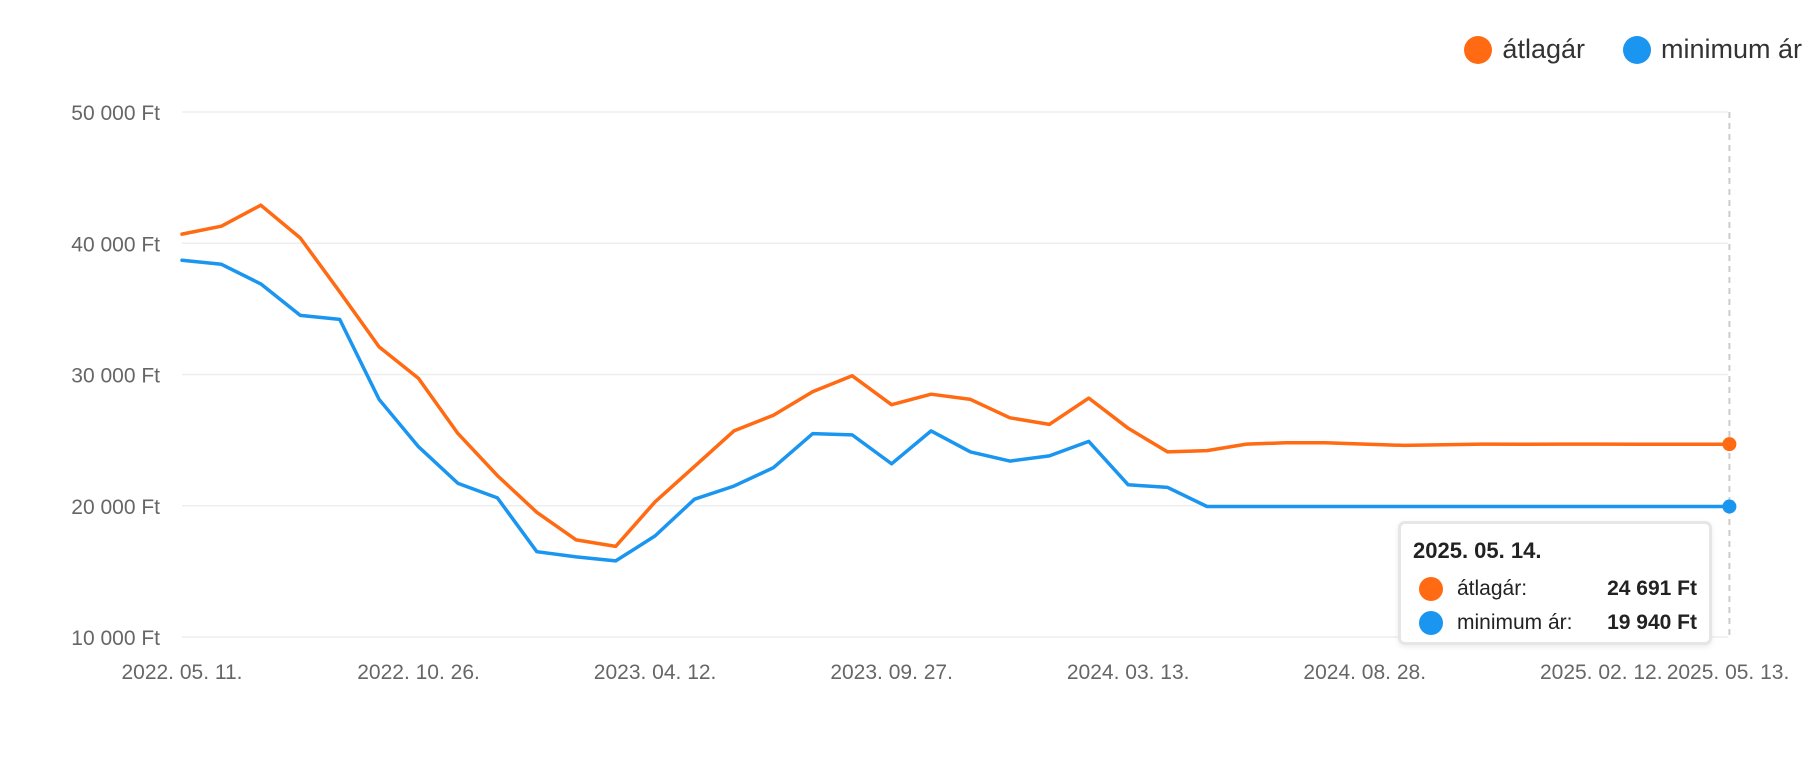 The height and width of the screenshot is (764, 1818). What do you see at coordinates (1543, 49) in the screenshot?
I see `legend-label: átlagár` at bounding box center [1543, 49].